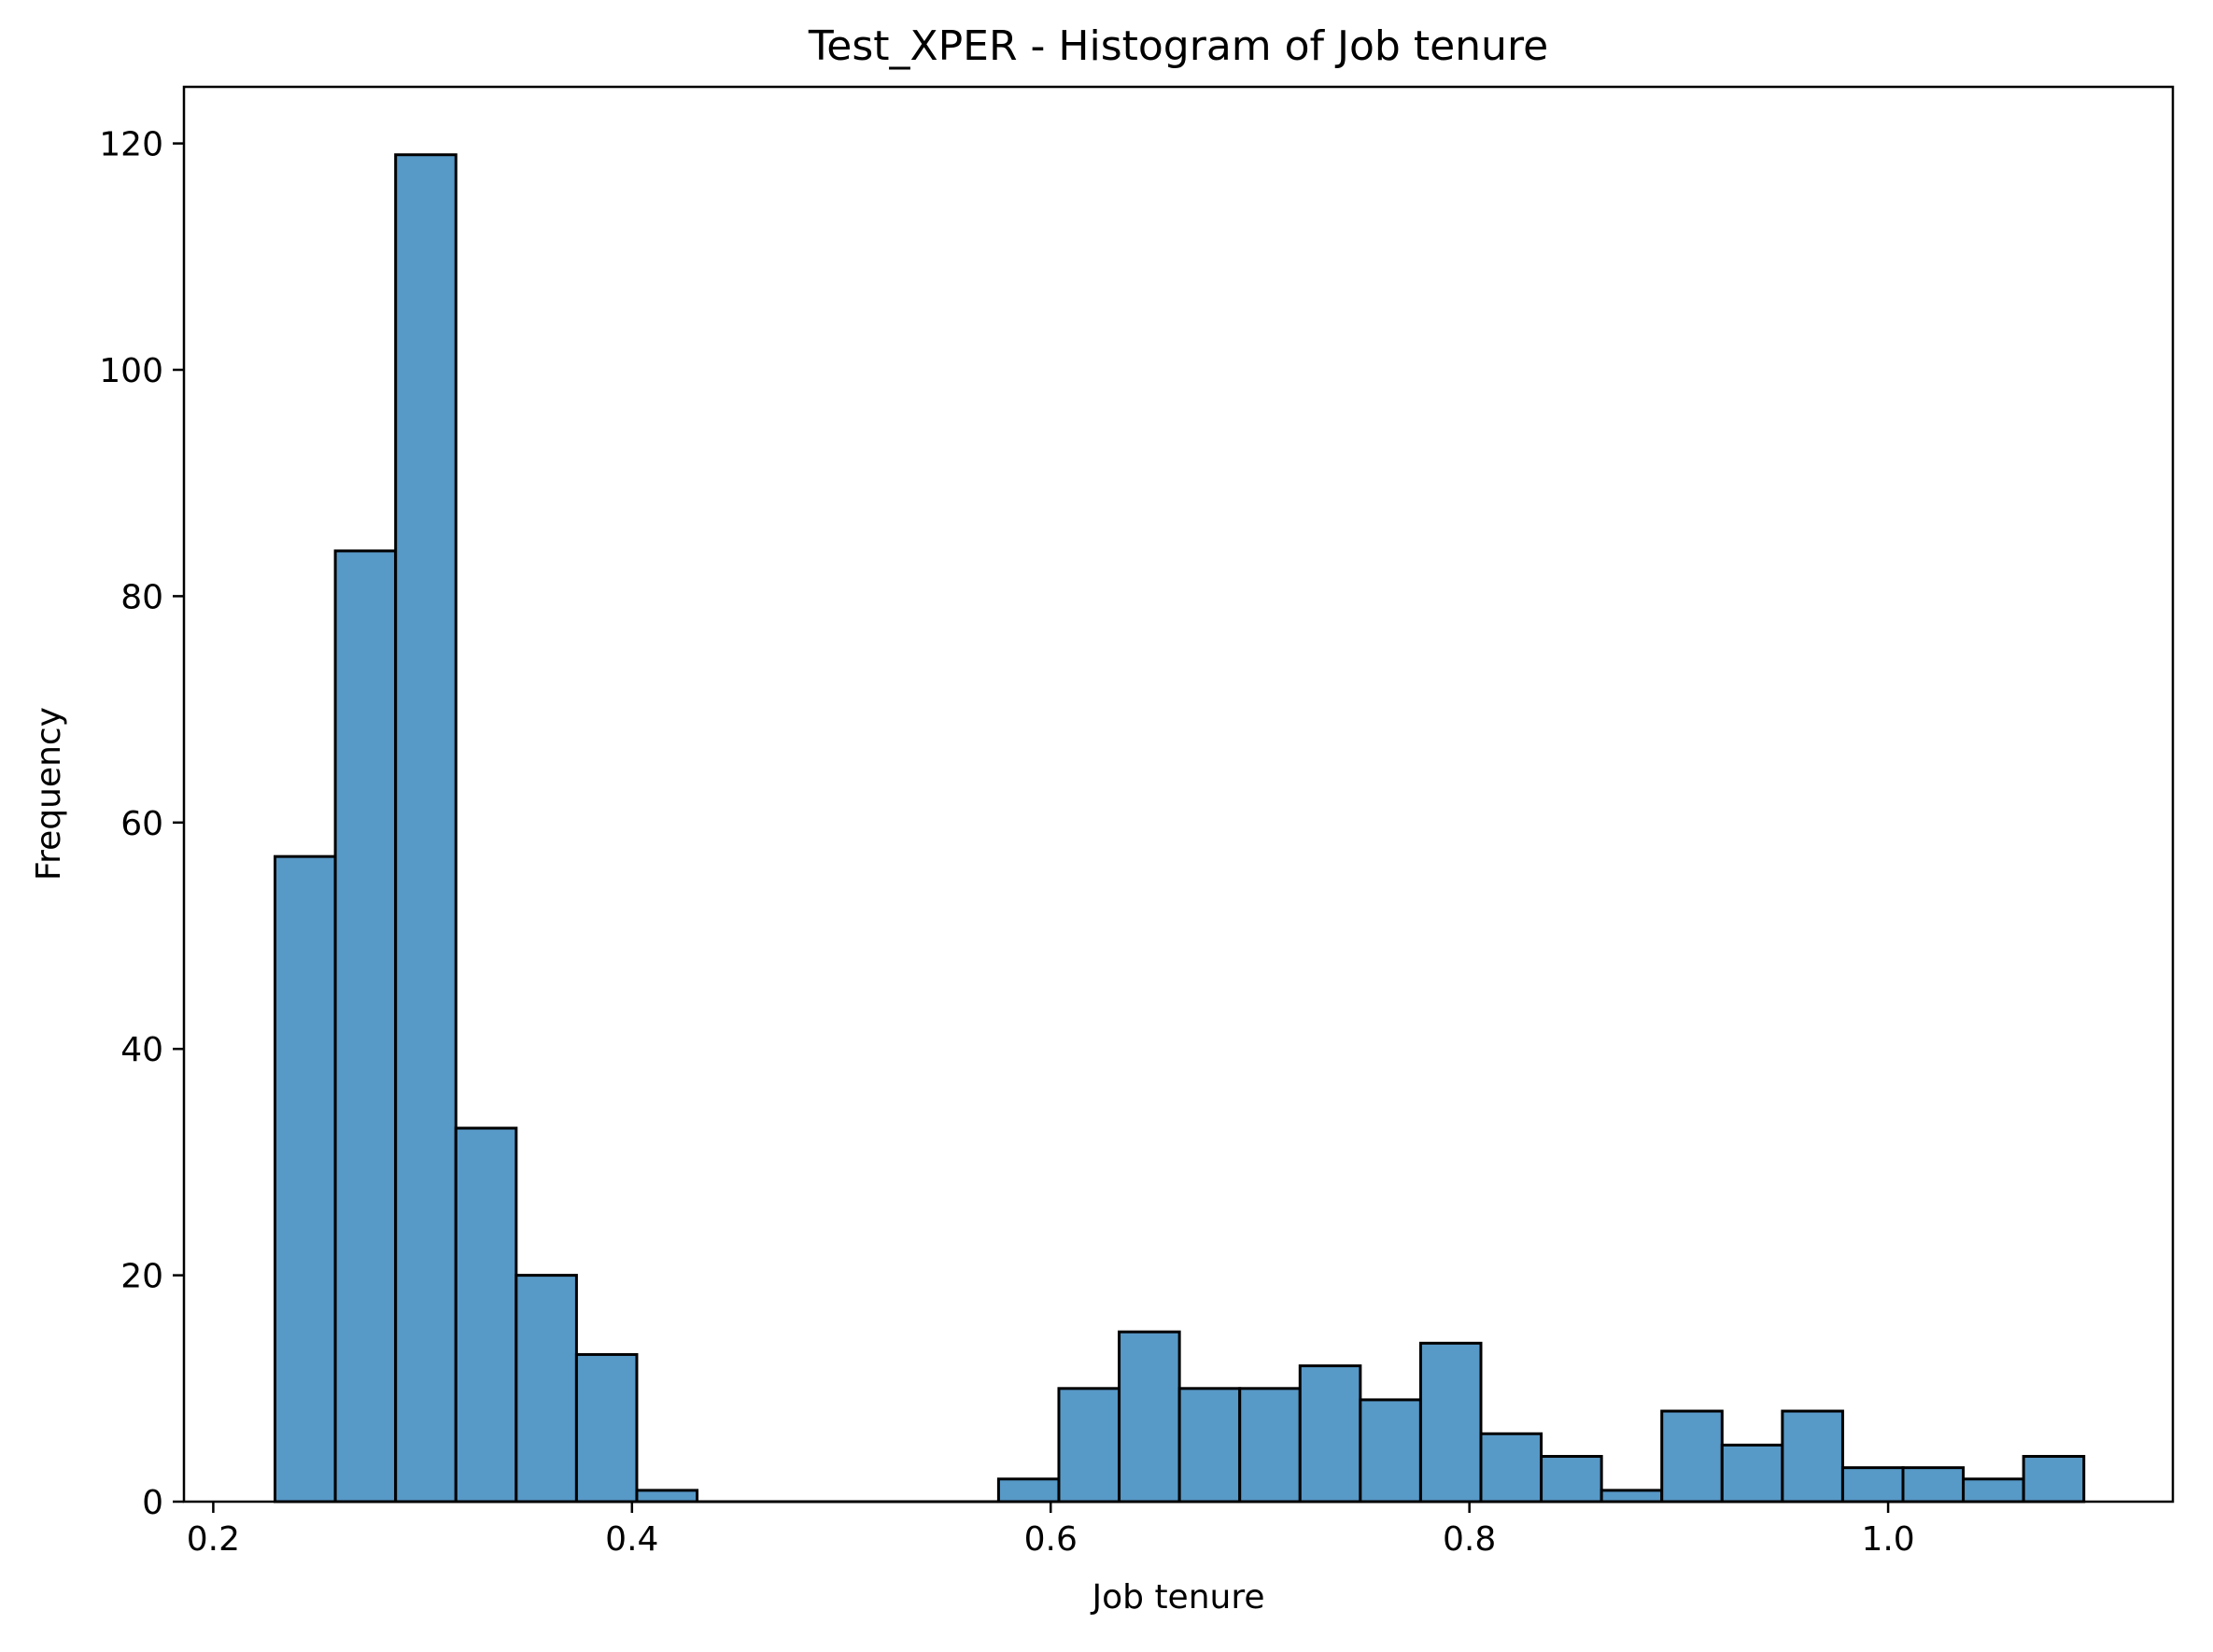 Image resolution: width=2213 pixels, height=1652 pixels. Describe the element at coordinates (131, 145) in the screenshot. I see `y-tick-label: 120` at that location.